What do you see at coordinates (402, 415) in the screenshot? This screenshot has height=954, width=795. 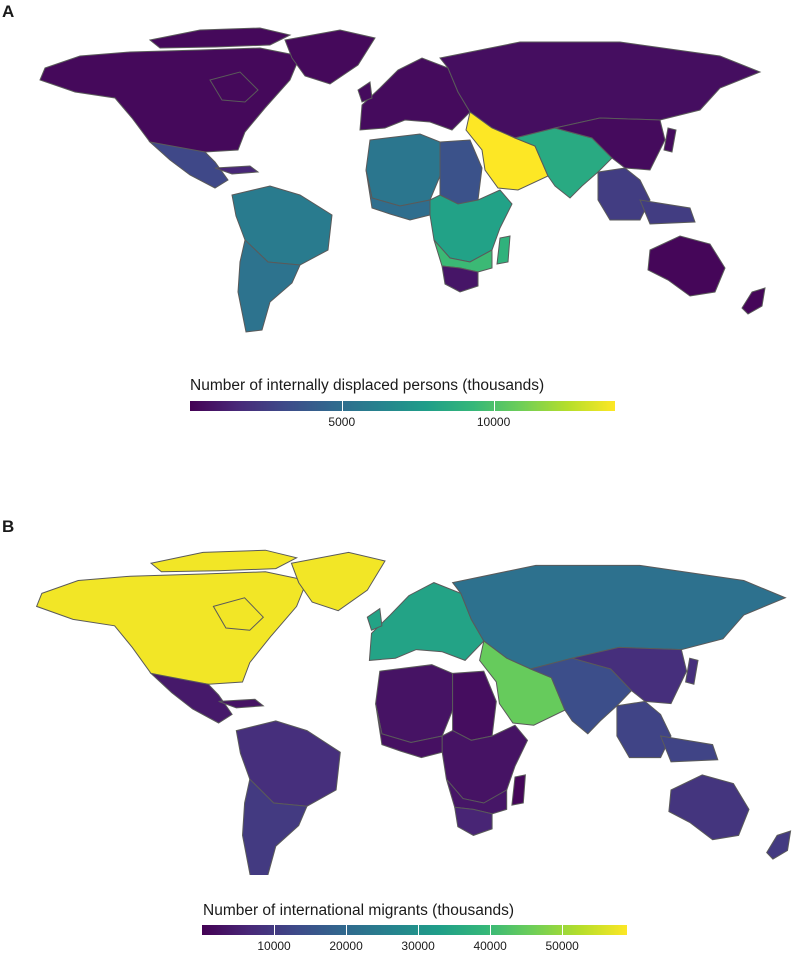 I see `colorbar-displaced: 5000 10000` at bounding box center [402, 415].